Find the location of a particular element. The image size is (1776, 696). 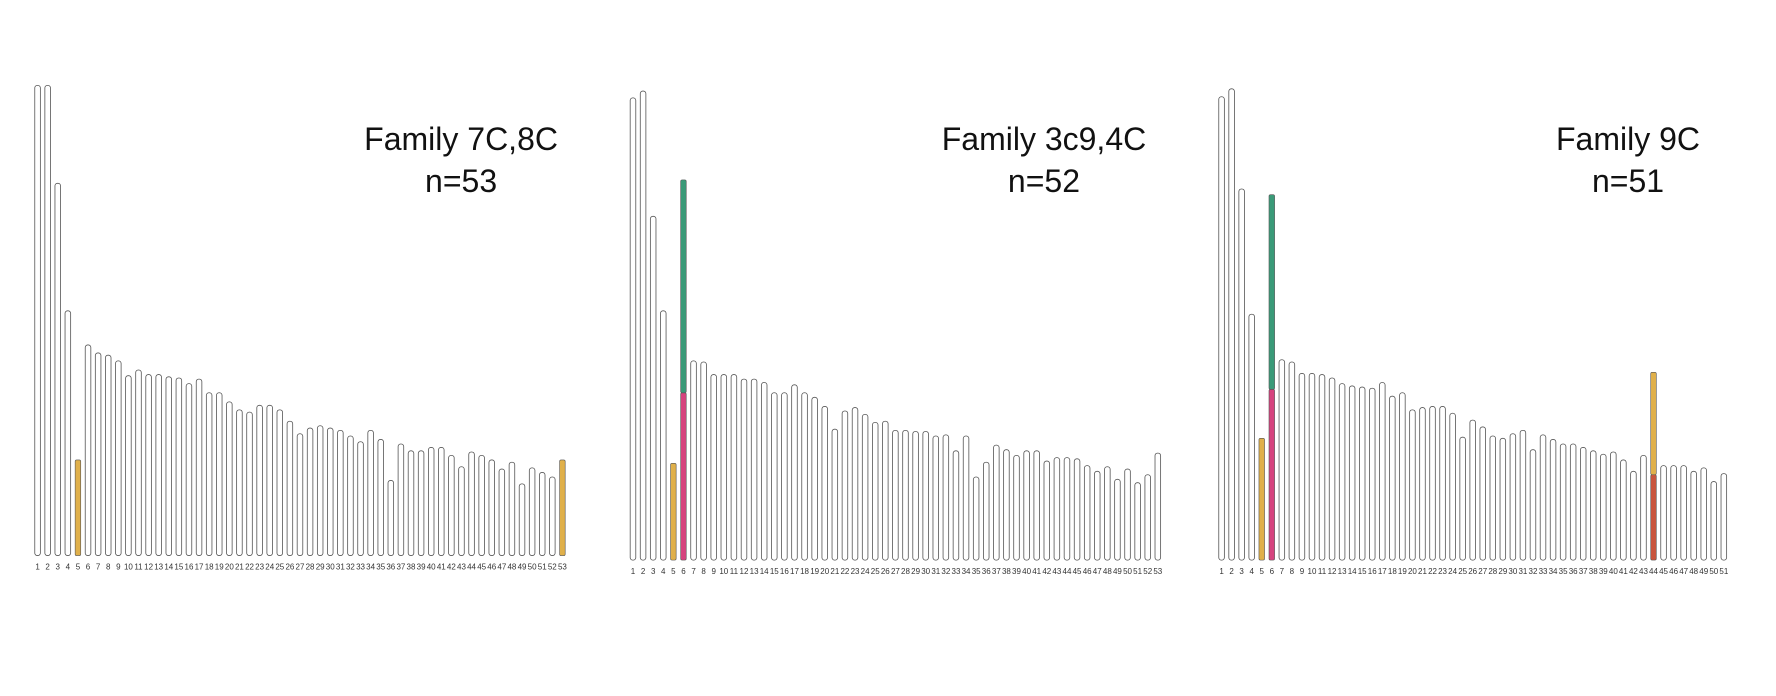

panel-subtitle: n=53 is located at coordinates (461, 181).